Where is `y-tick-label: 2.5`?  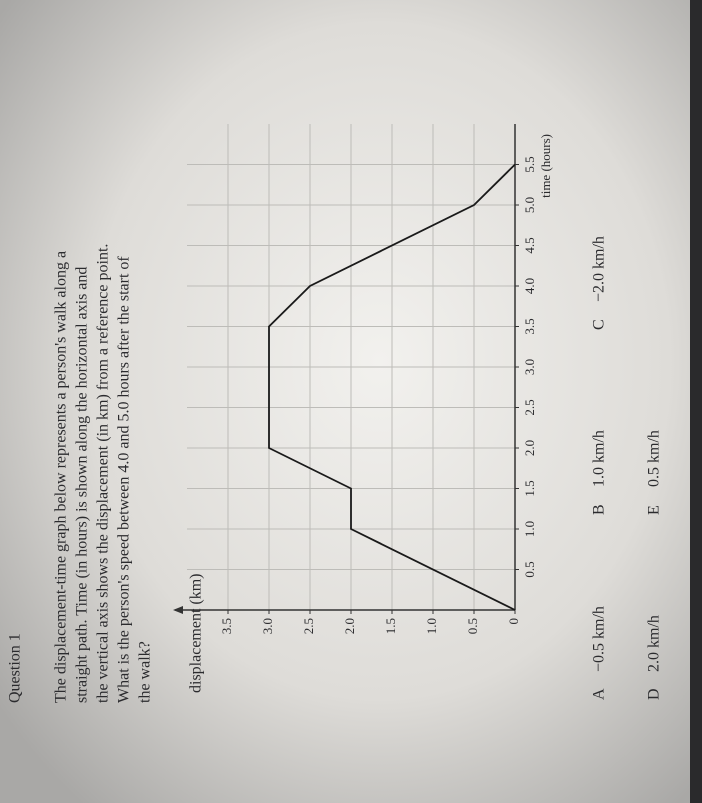 y-tick-label: 2.5 is located at coordinates (308, 626).